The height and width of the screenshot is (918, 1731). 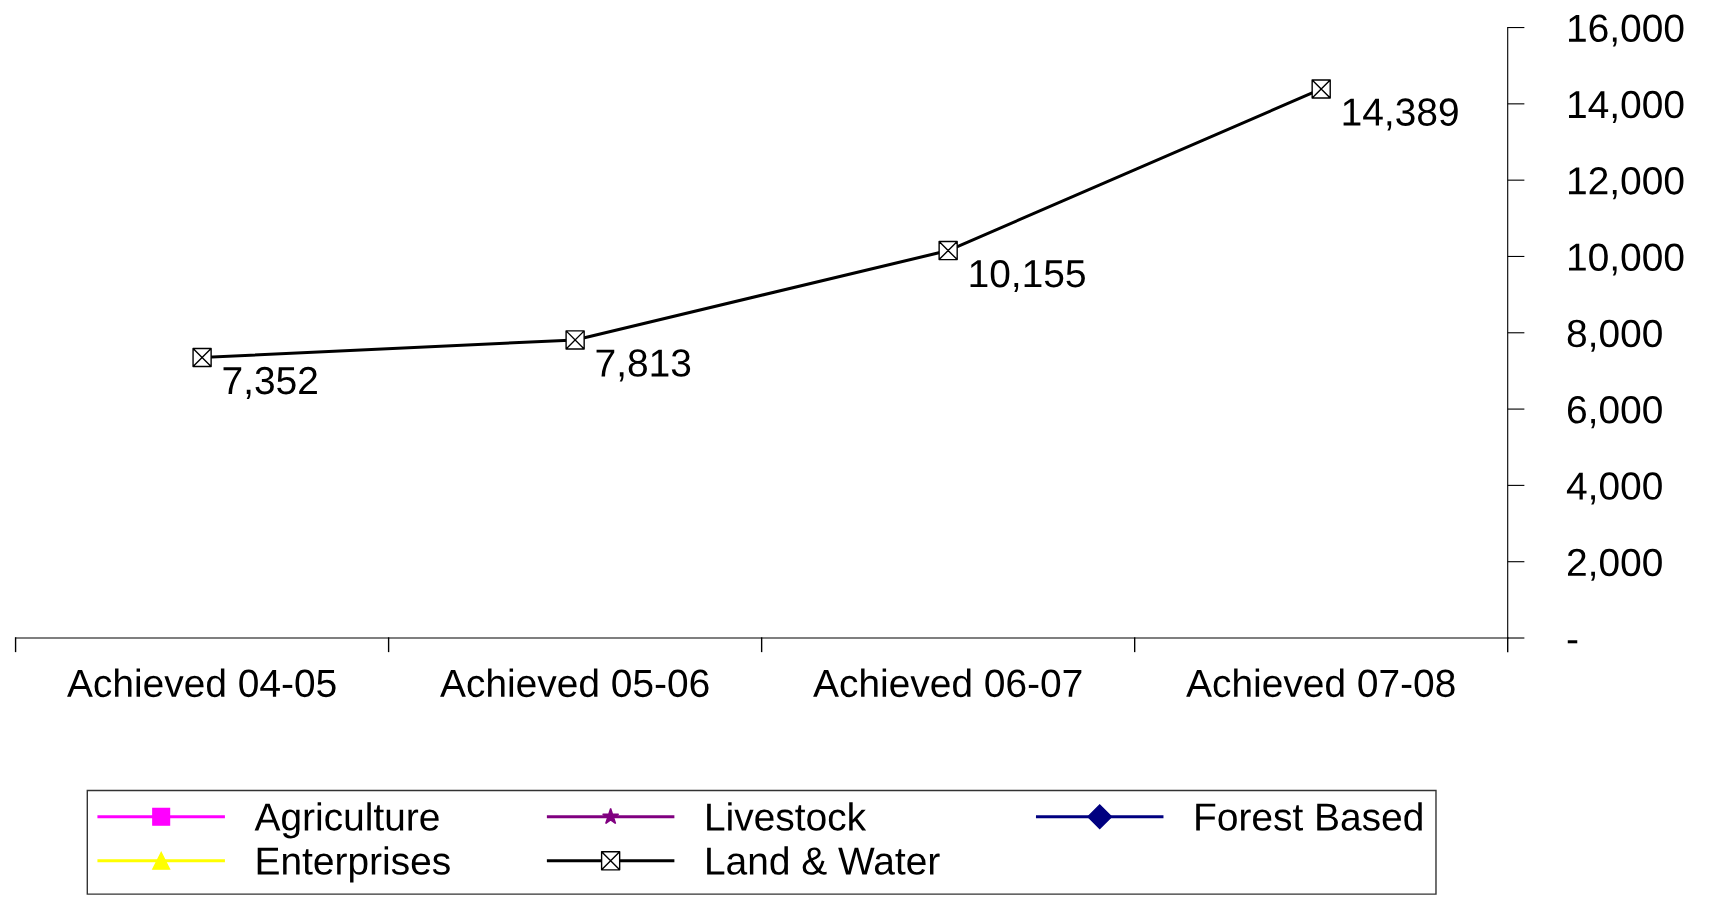 I want to click on data-label: 7,352, so click(x=270, y=382).